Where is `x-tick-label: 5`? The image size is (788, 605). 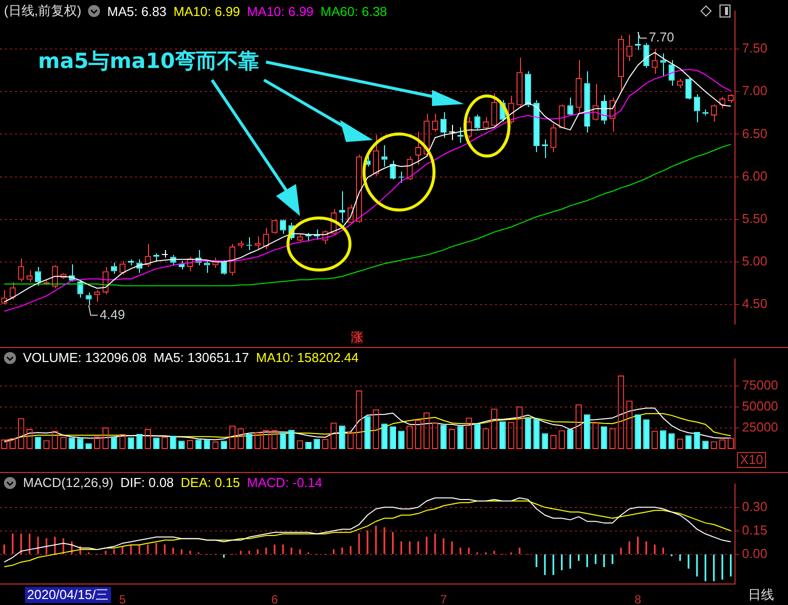 x-tick-label: 5 is located at coordinates (122, 598).